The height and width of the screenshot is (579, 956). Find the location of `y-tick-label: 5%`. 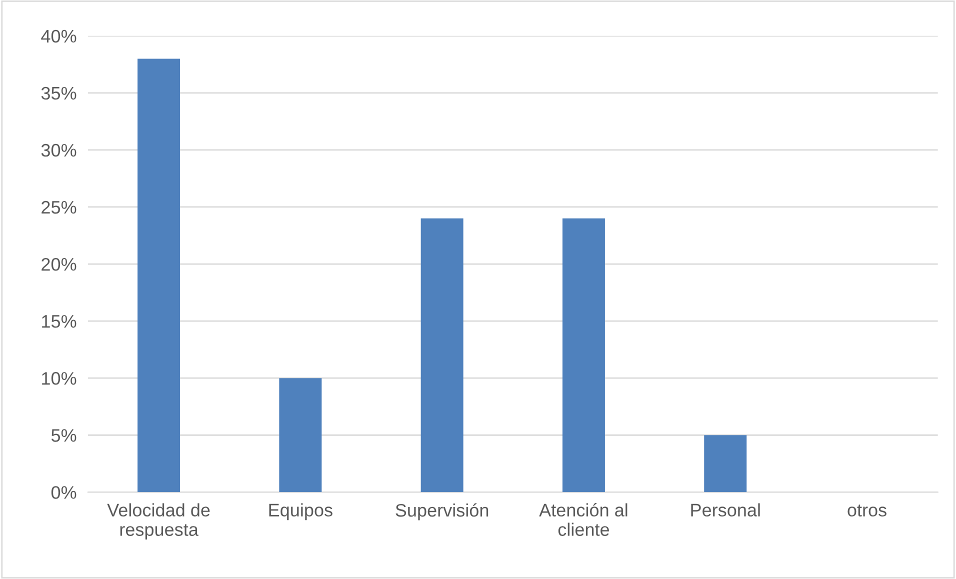

y-tick-label: 5% is located at coordinates (63, 435).